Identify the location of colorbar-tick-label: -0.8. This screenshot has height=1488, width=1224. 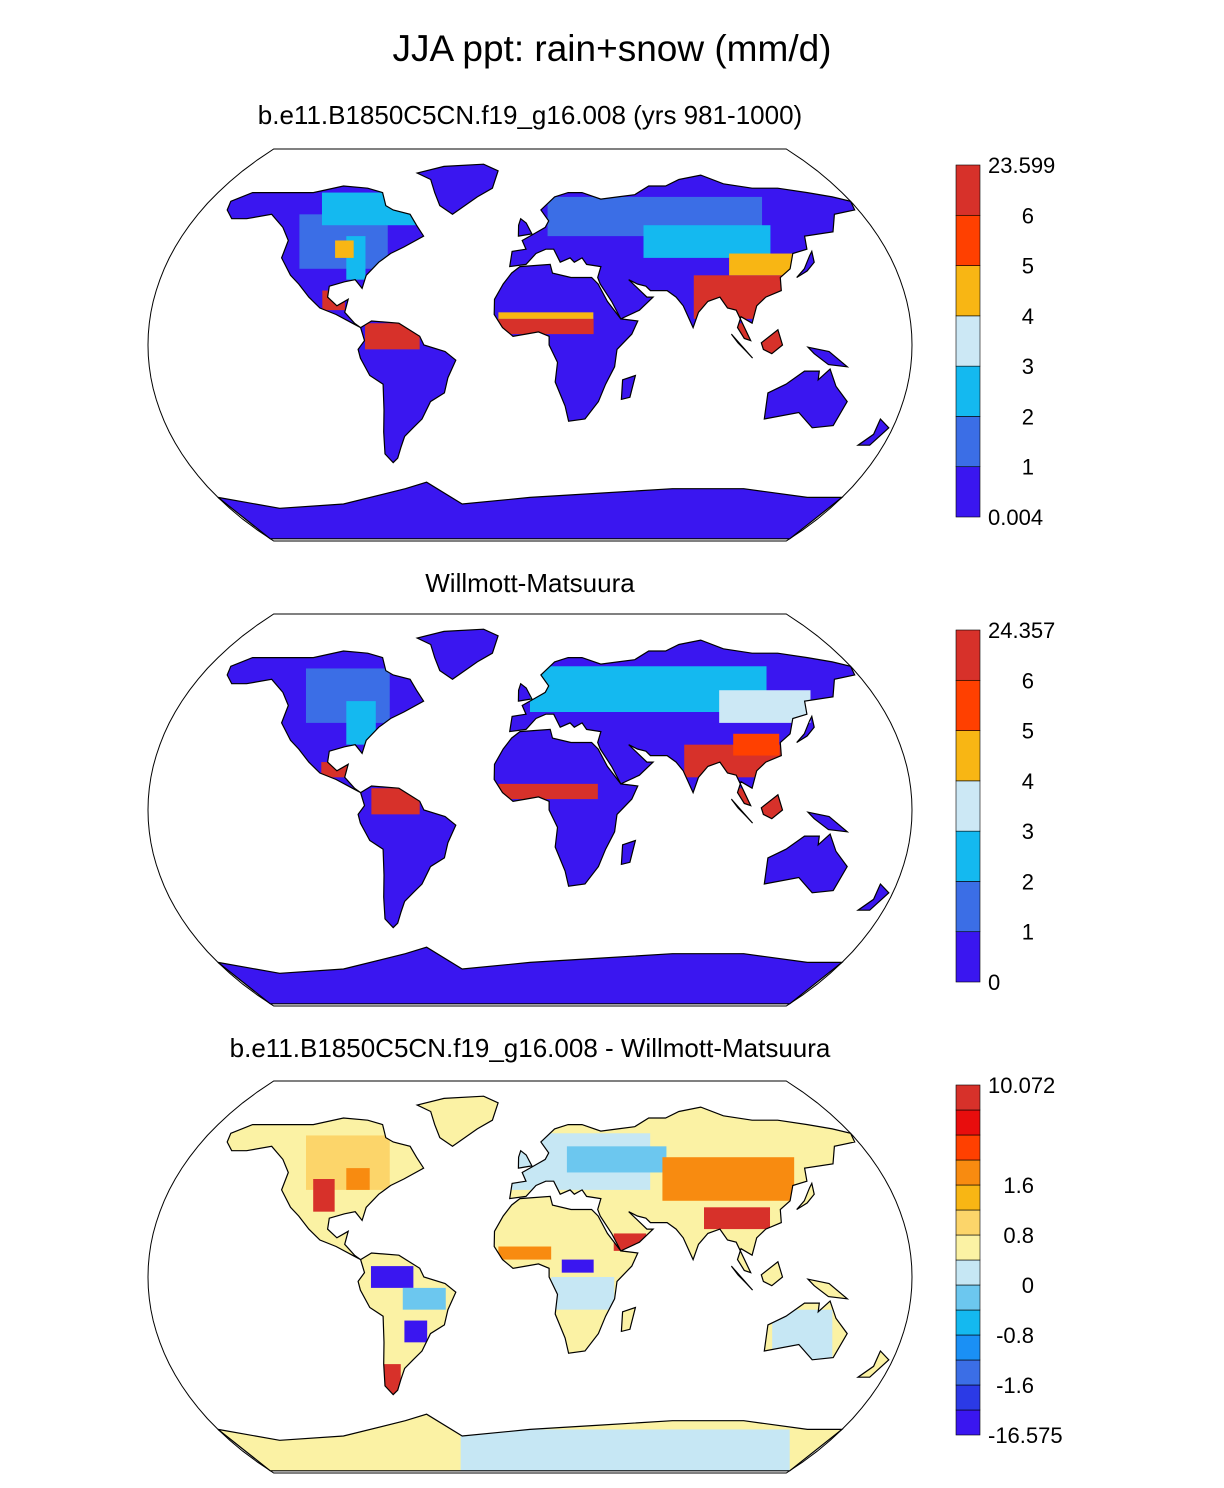
(1015, 1335).